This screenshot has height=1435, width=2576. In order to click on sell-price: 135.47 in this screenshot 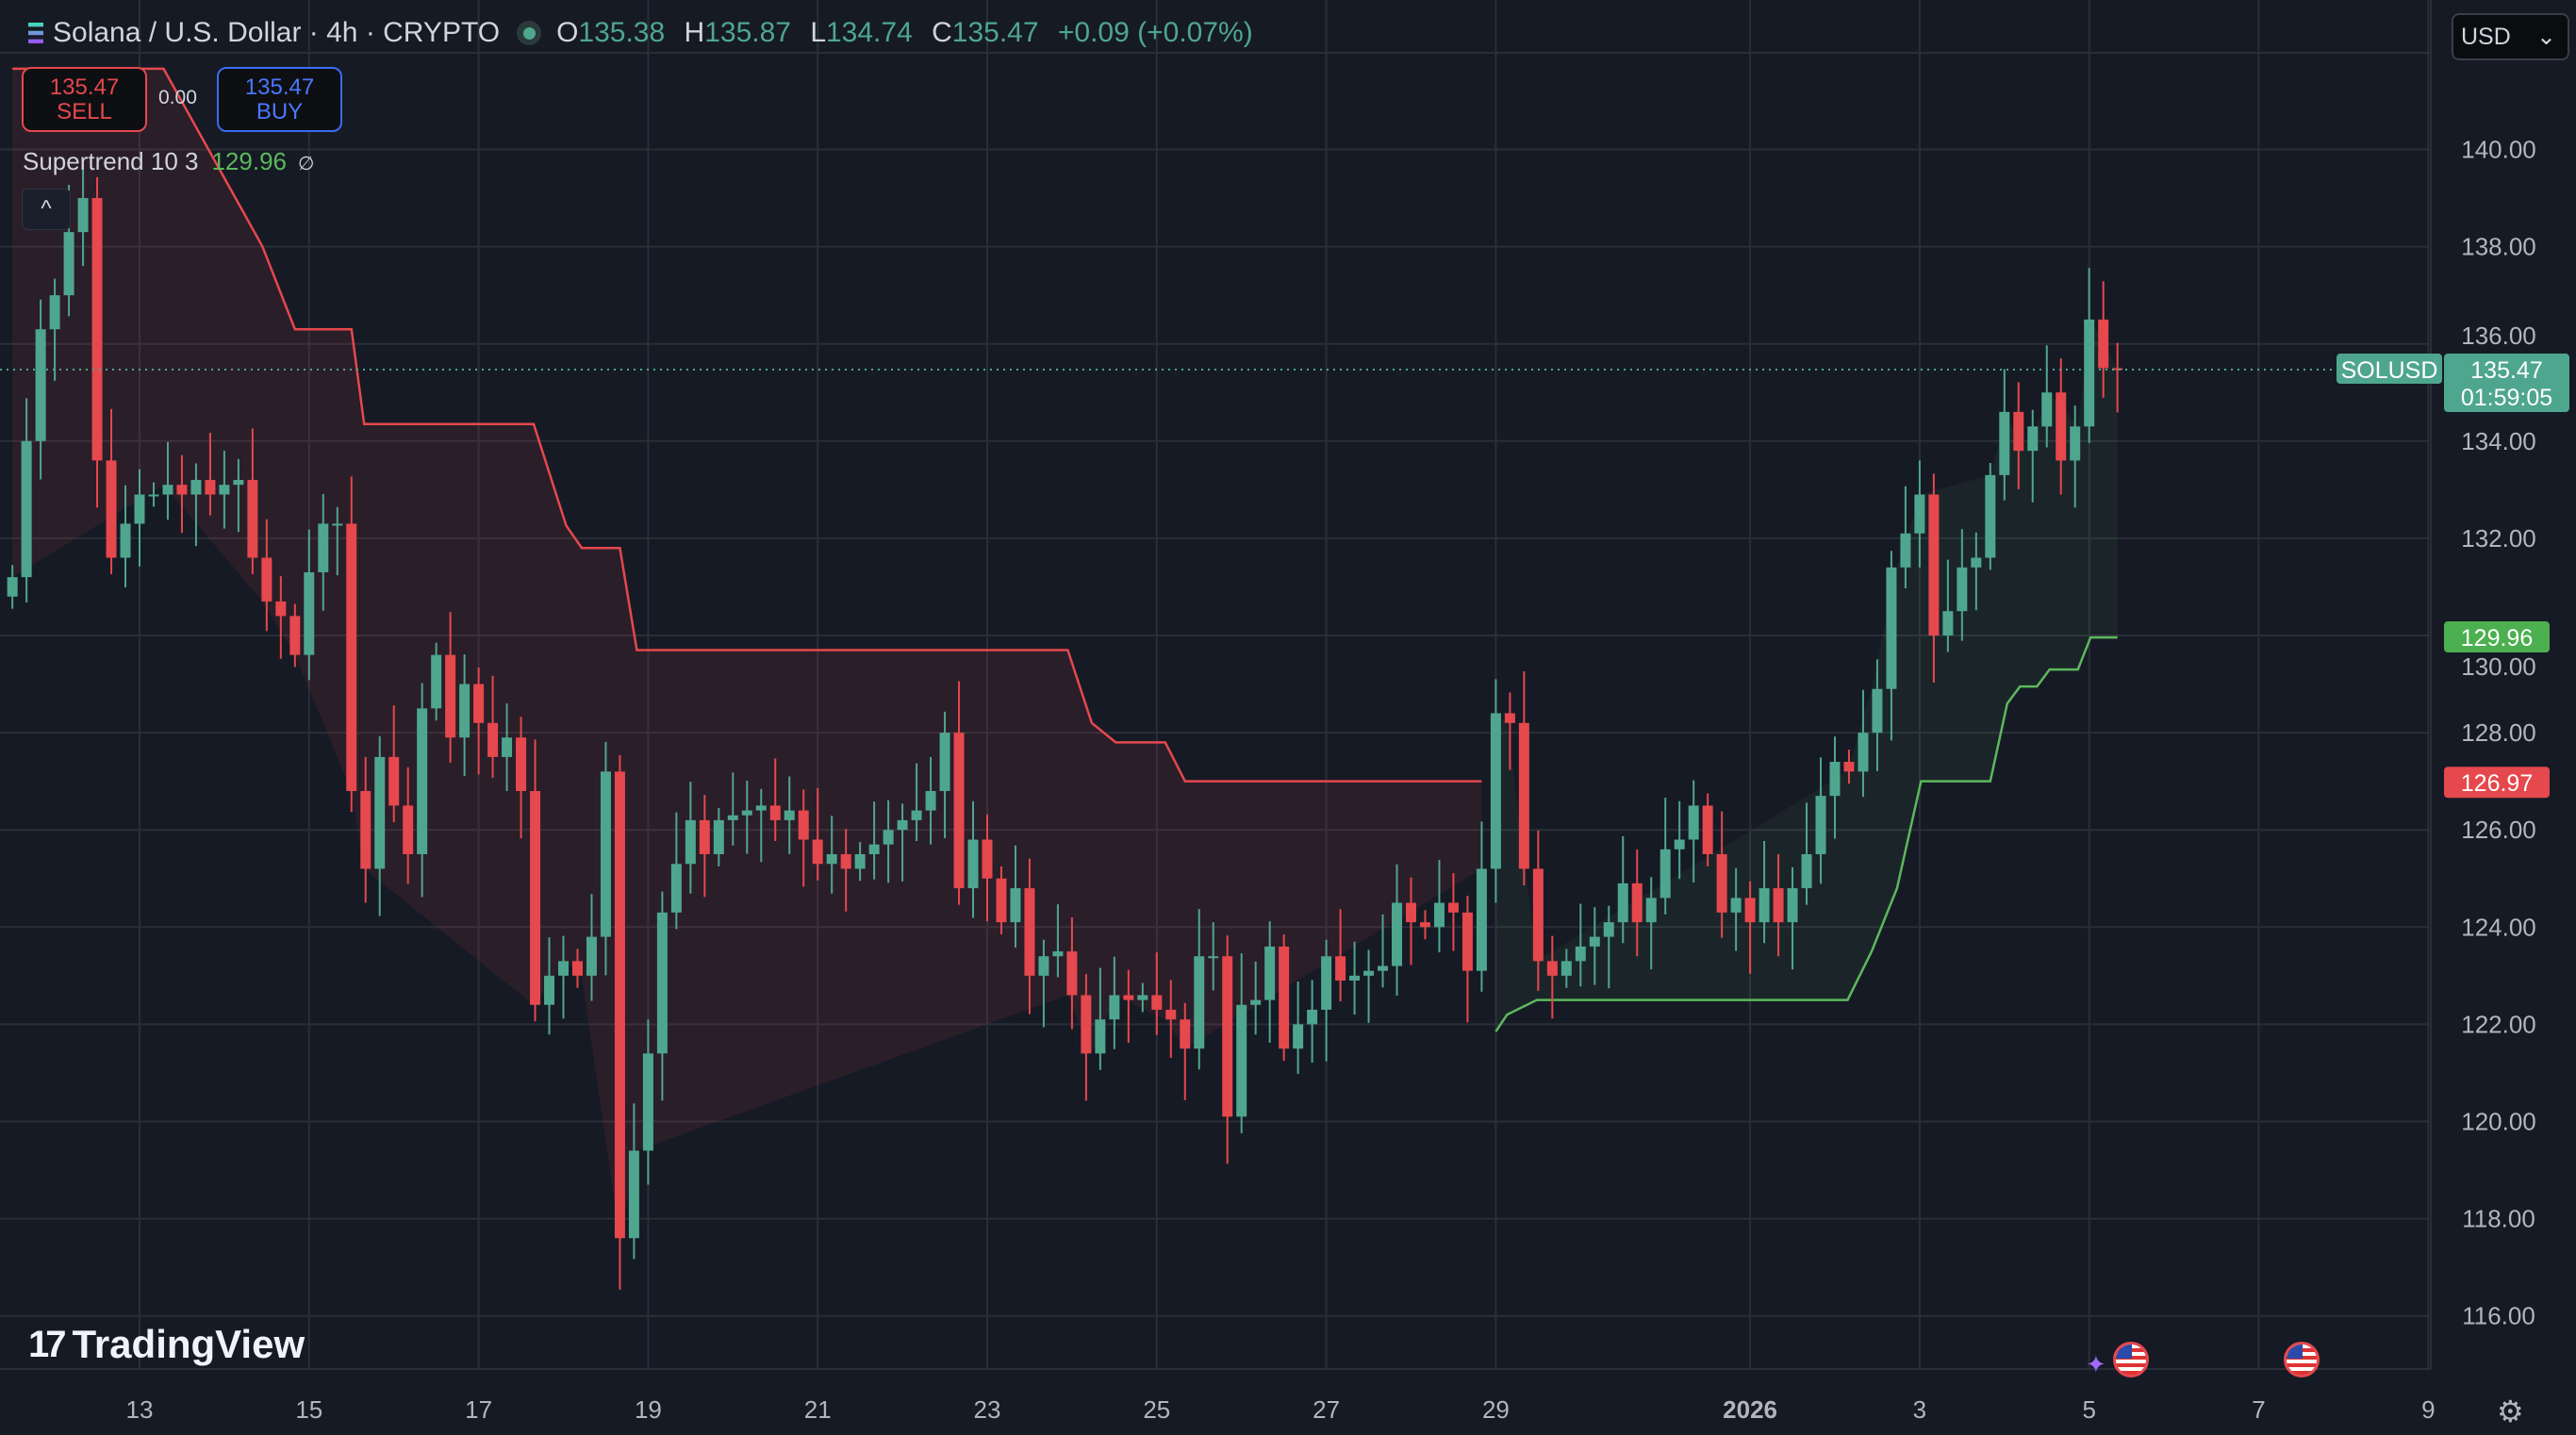, I will do `click(84, 87)`.